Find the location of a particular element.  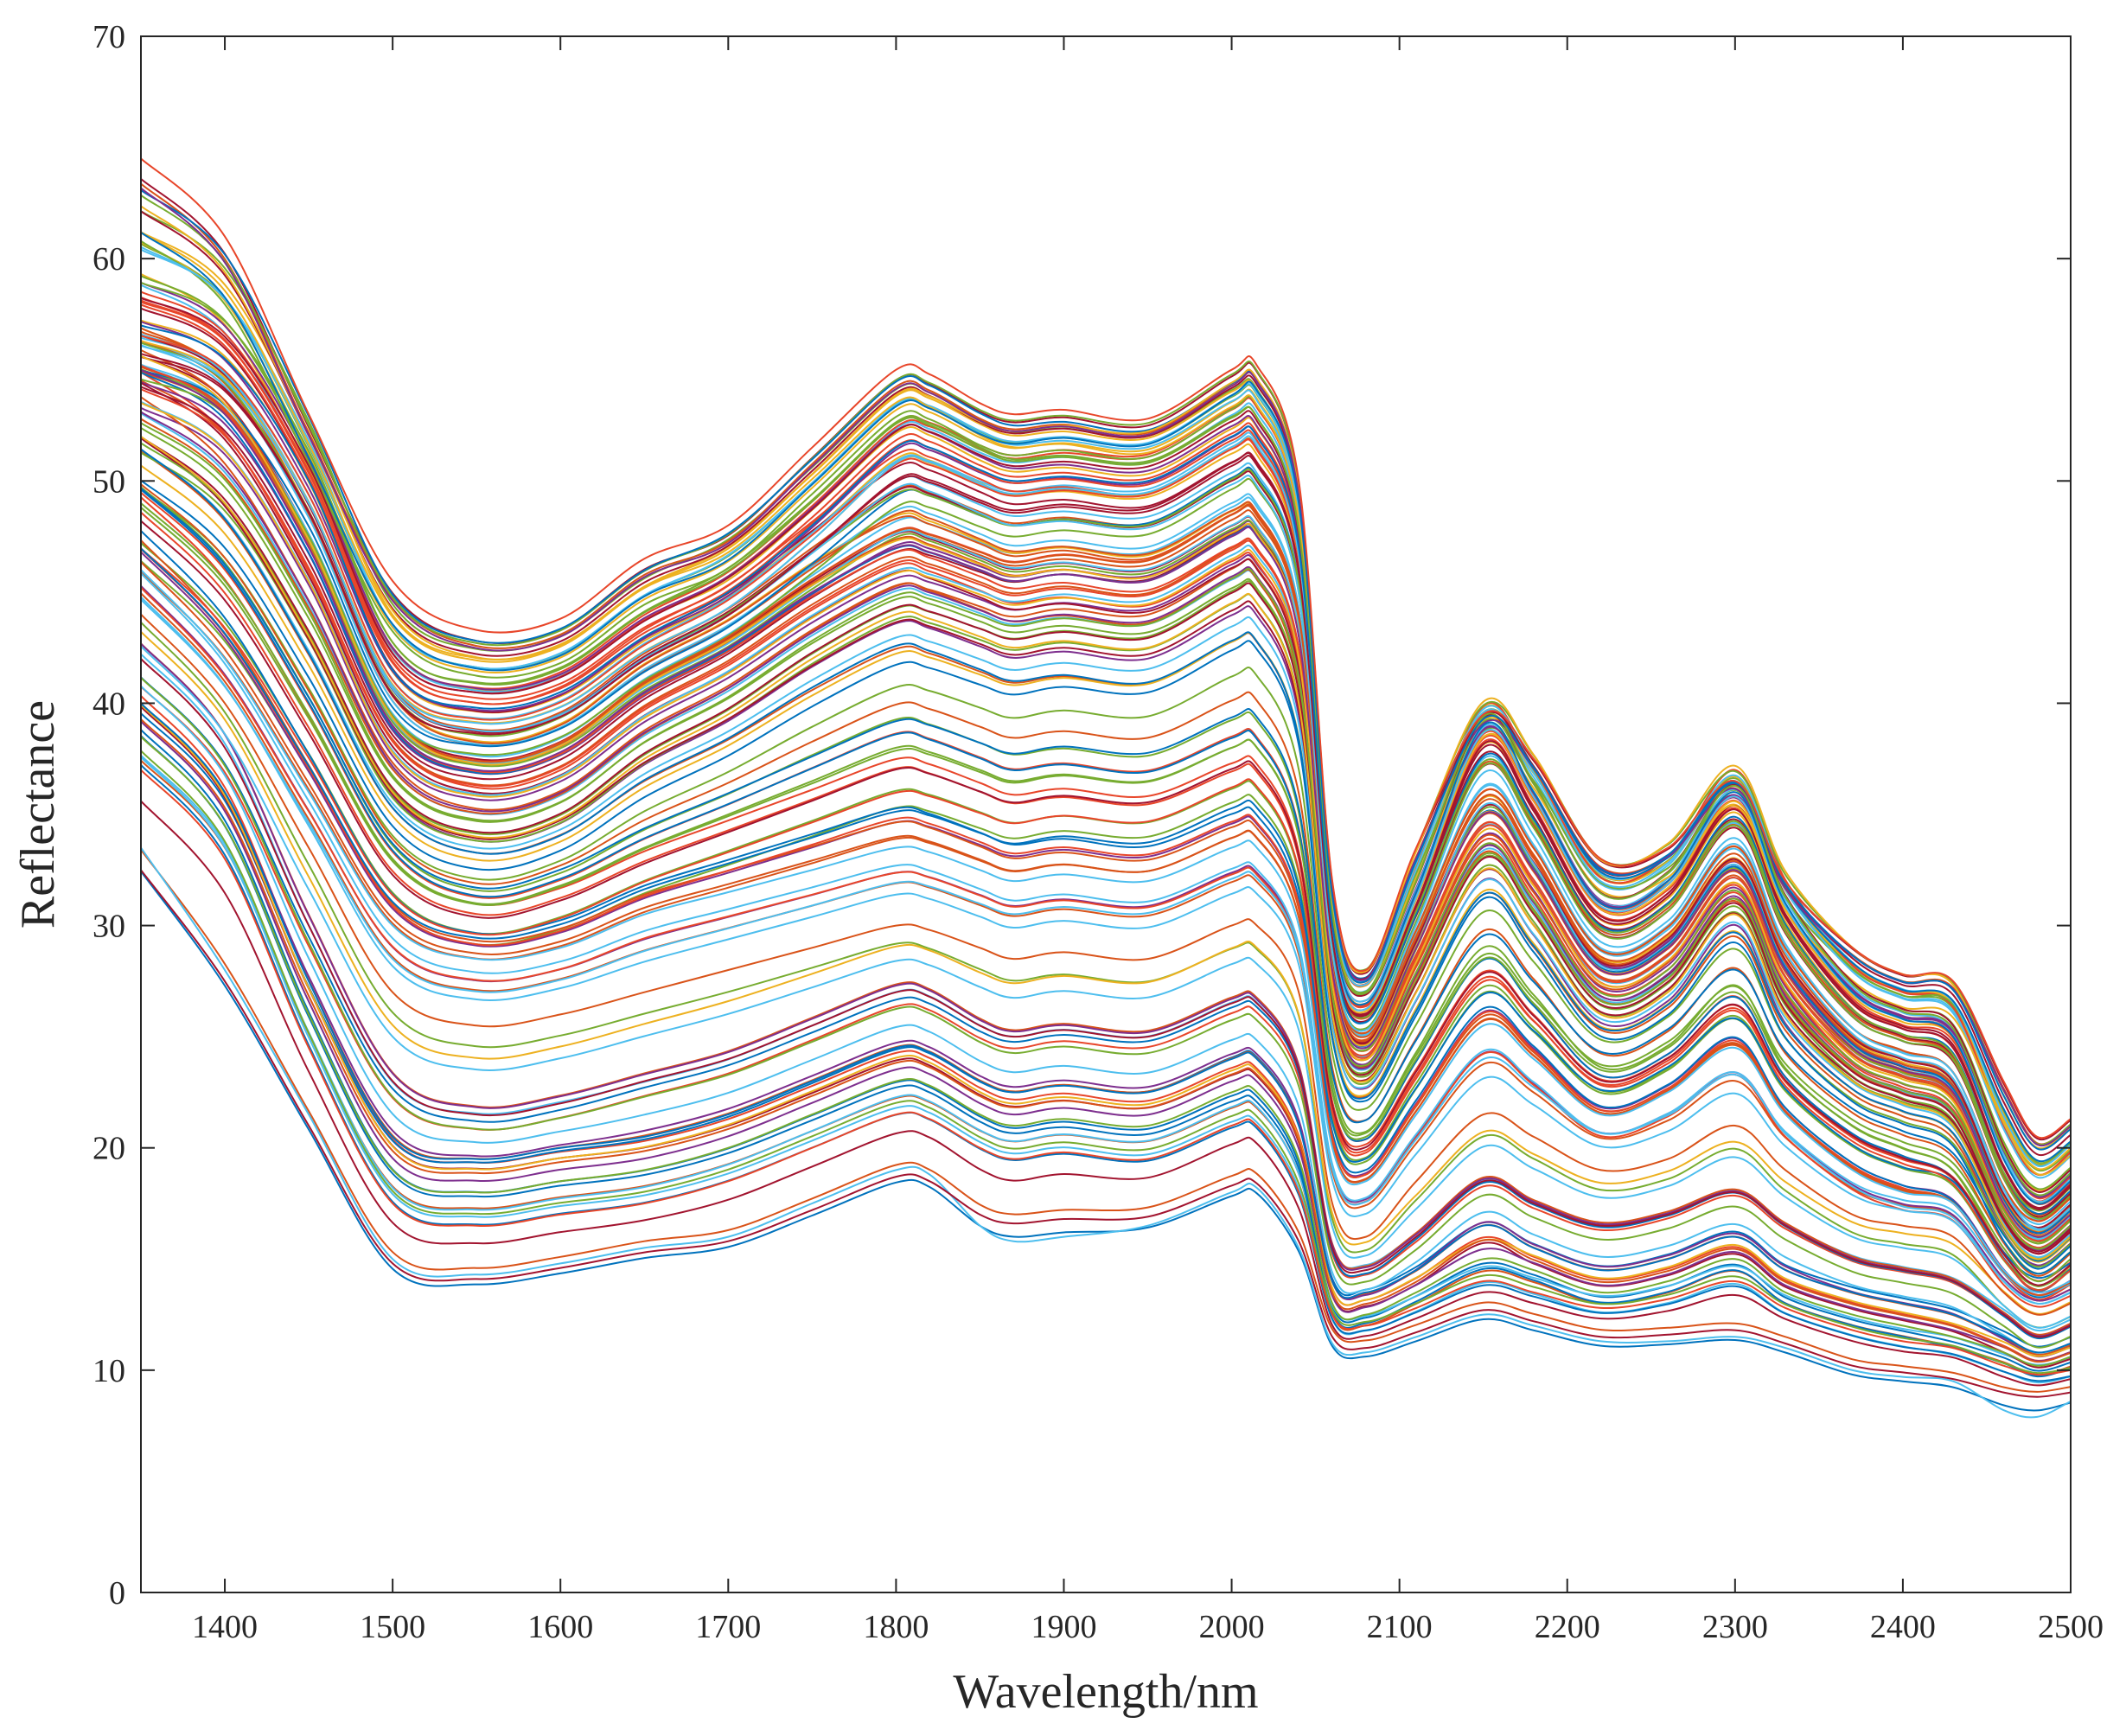

y-tick-label: 70 is located at coordinates (109, 37).